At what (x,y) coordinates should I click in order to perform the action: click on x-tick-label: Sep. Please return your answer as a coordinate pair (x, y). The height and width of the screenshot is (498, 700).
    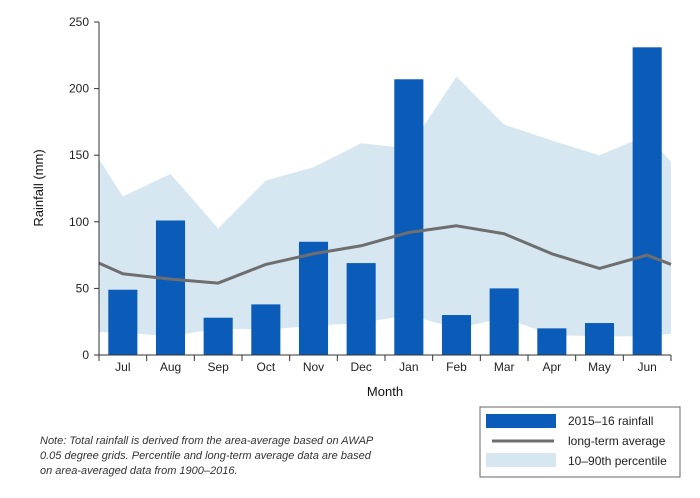
    Looking at the image, I should click on (218, 367).